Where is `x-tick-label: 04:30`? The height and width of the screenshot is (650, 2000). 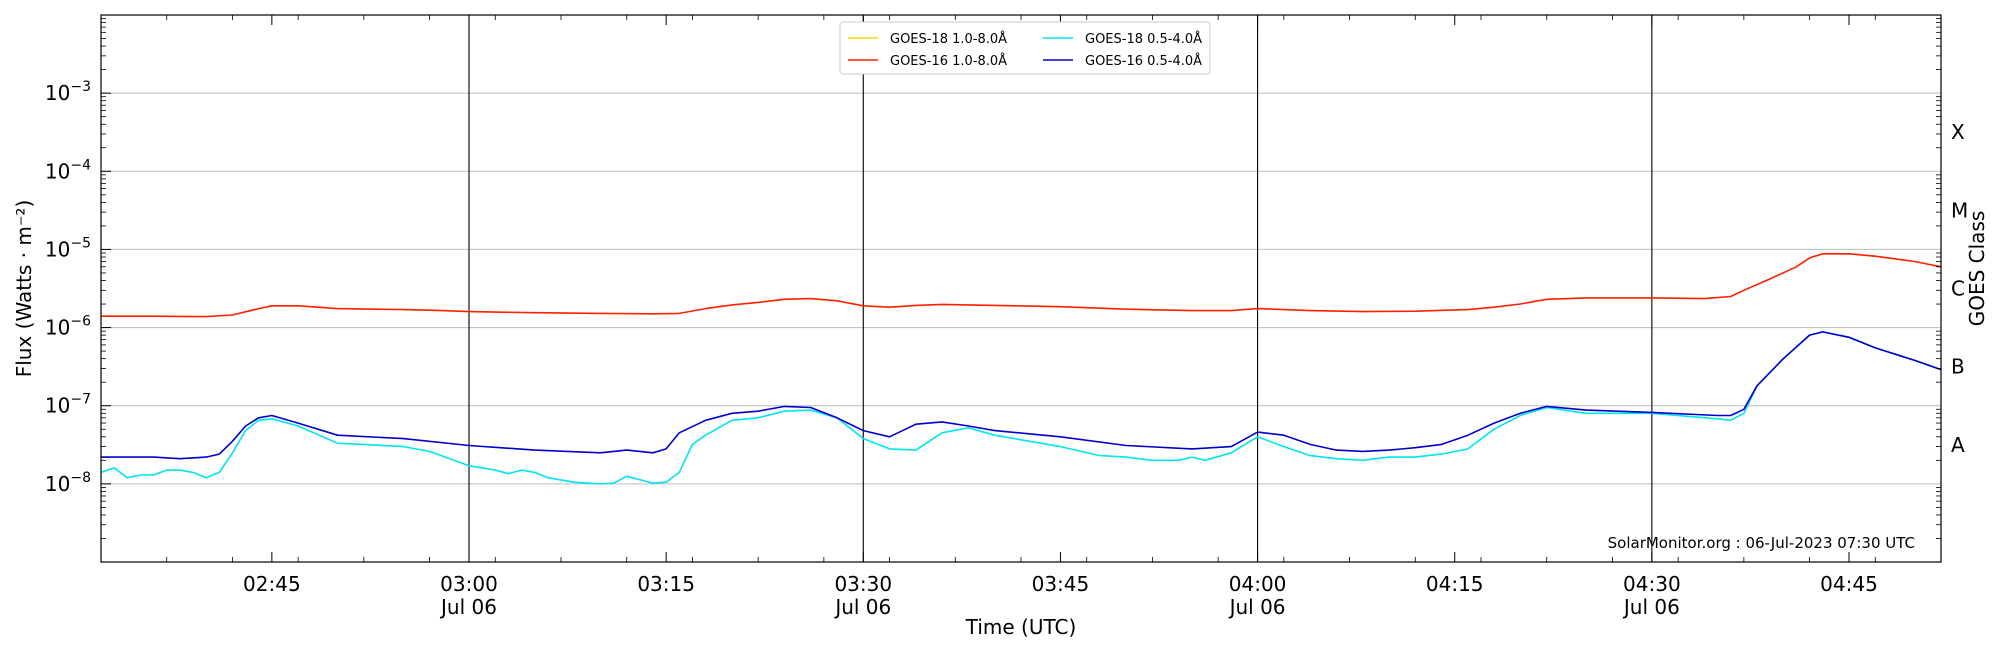 x-tick-label: 04:30 is located at coordinates (1652, 584).